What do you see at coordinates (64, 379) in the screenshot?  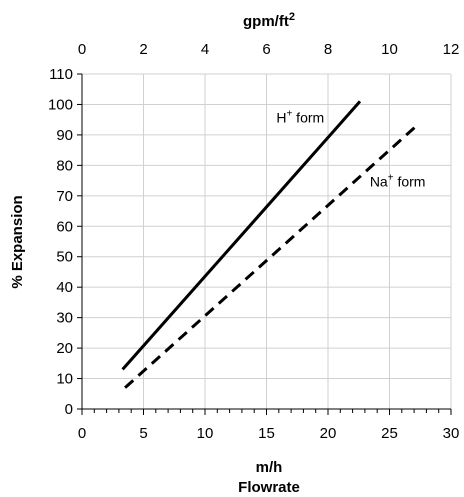 I see `y-tick-label: 10` at bounding box center [64, 379].